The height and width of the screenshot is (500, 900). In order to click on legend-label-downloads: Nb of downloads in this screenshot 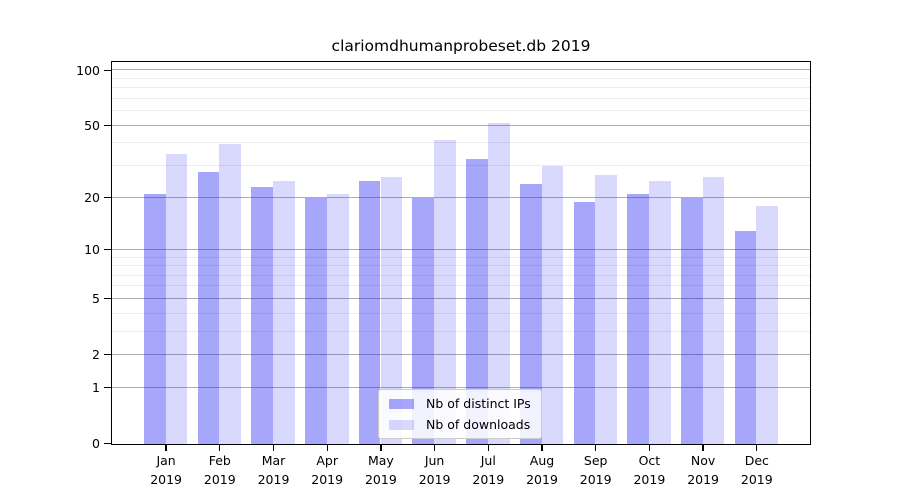, I will do `click(478, 424)`.